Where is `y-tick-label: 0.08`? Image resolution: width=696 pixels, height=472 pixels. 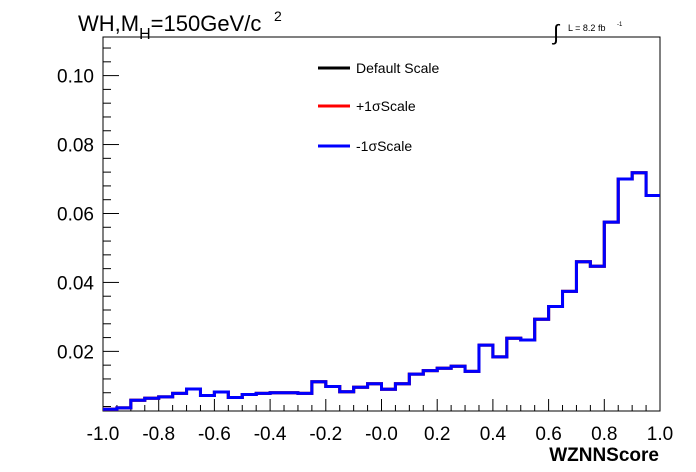
y-tick-label: 0.08 is located at coordinates (75, 146).